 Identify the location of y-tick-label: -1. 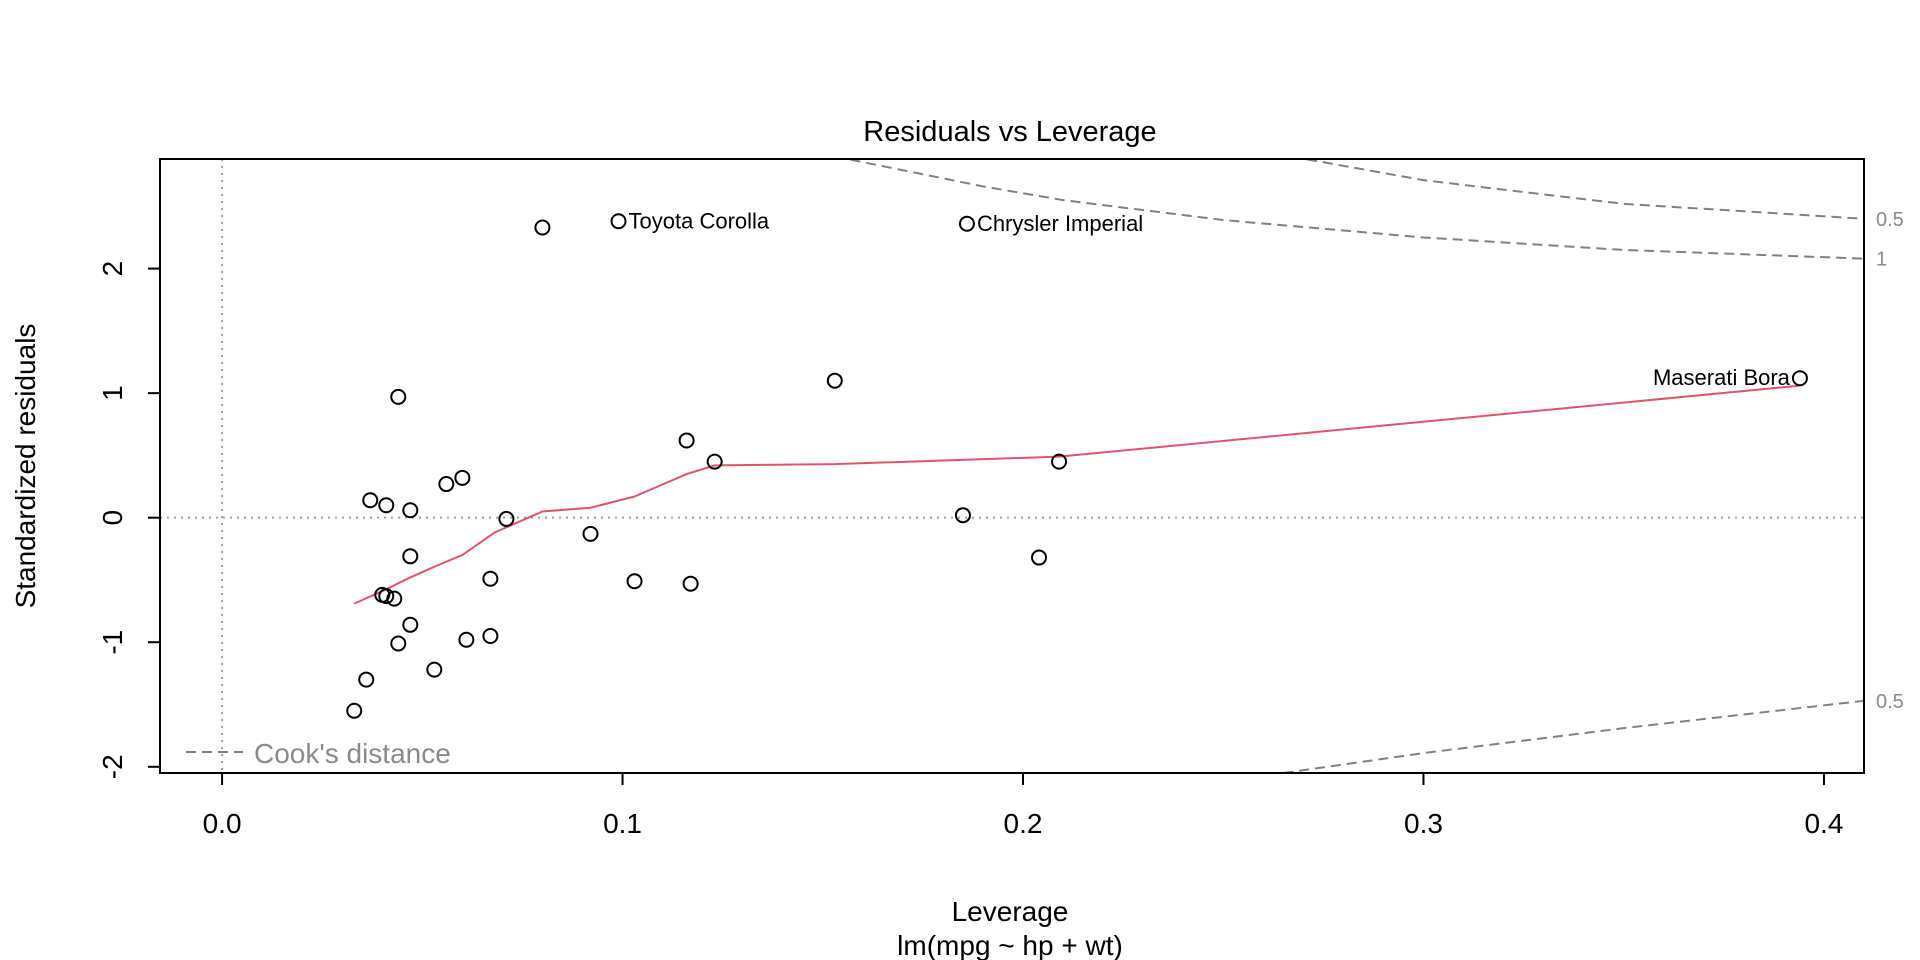
(112, 642).